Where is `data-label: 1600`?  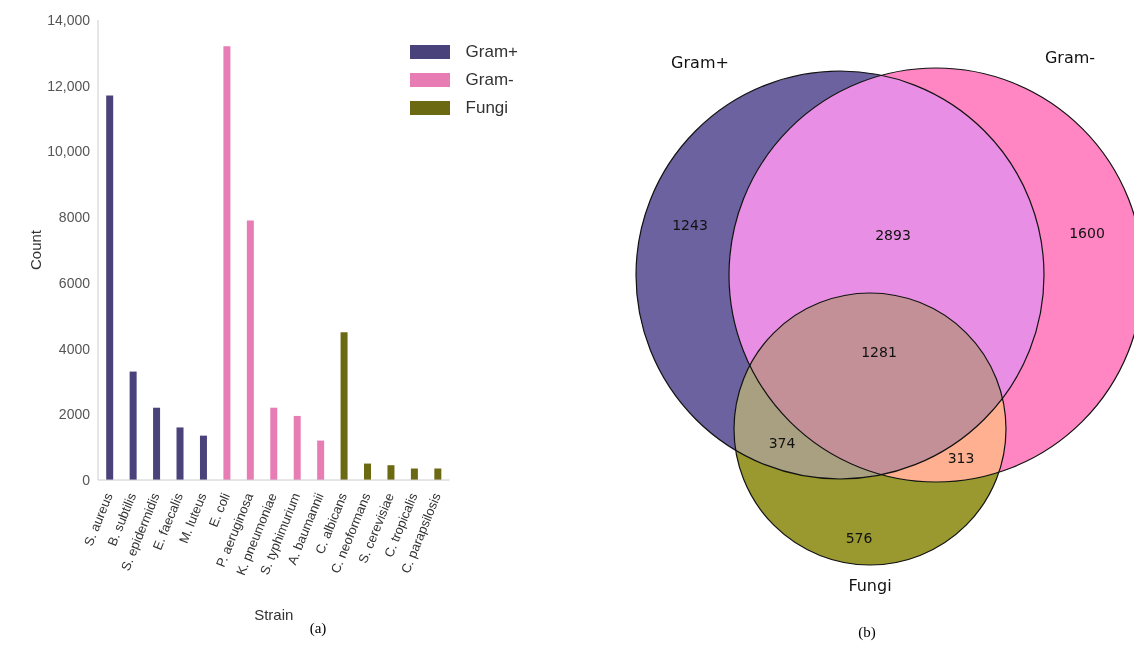 data-label: 1600 is located at coordinates (1087, 233).